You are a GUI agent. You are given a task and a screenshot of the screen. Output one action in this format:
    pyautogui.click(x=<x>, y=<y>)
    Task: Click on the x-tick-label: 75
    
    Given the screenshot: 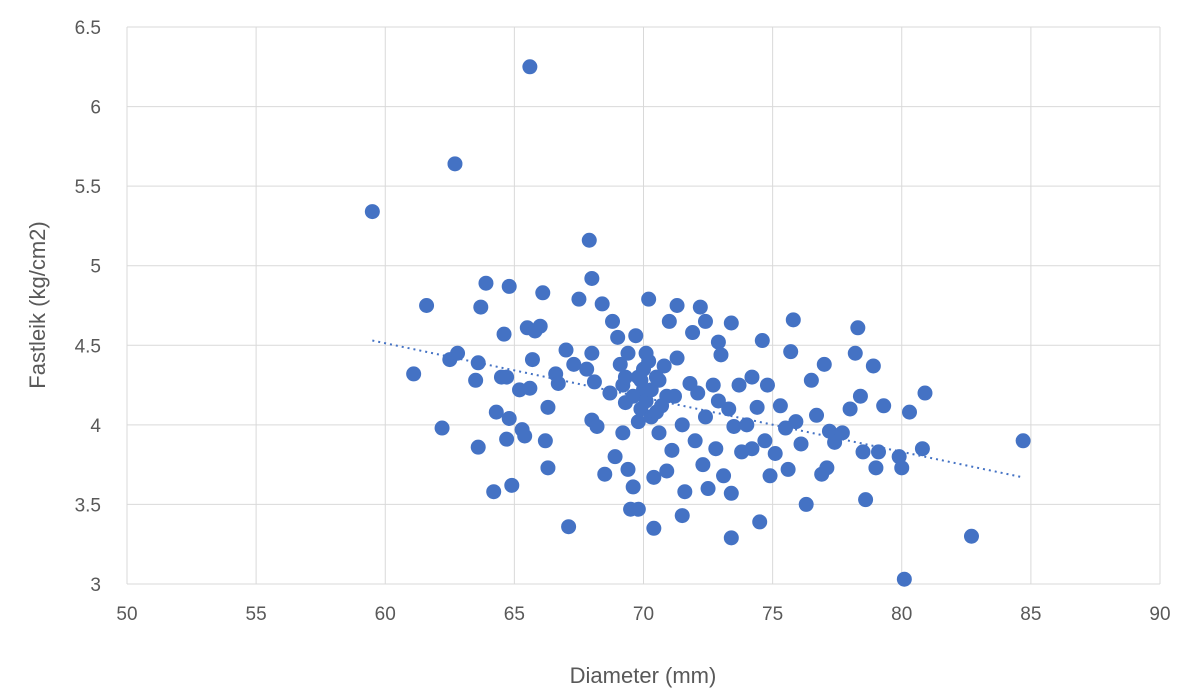 What is the action you would take?
    pyautogui.click(x=772, y=614)
    